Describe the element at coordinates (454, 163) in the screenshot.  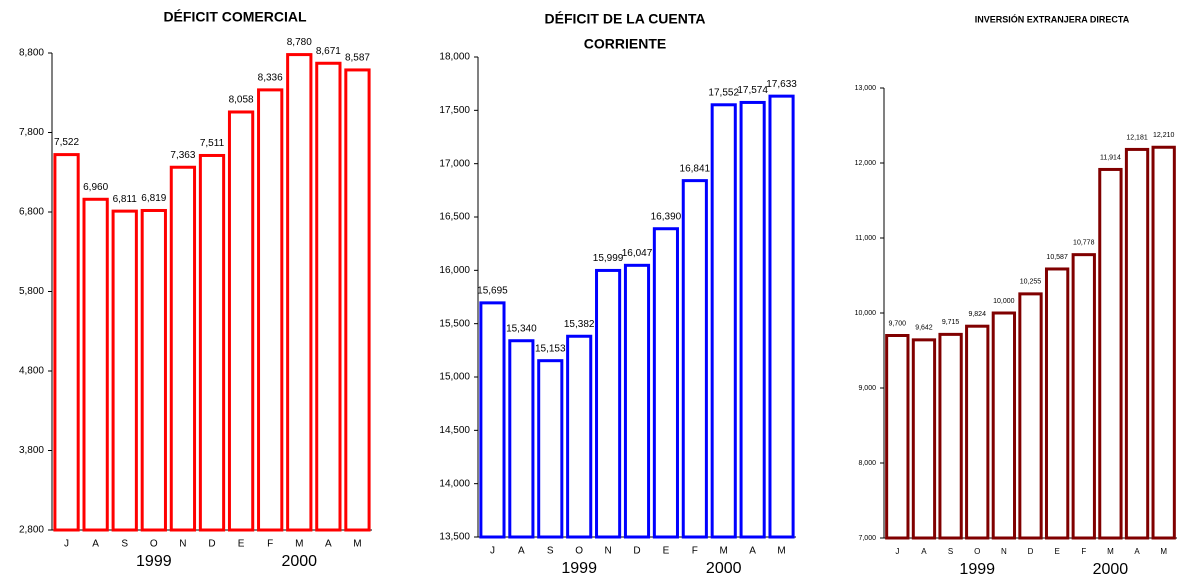
I see `y-tick-label: 17,000` at that location.